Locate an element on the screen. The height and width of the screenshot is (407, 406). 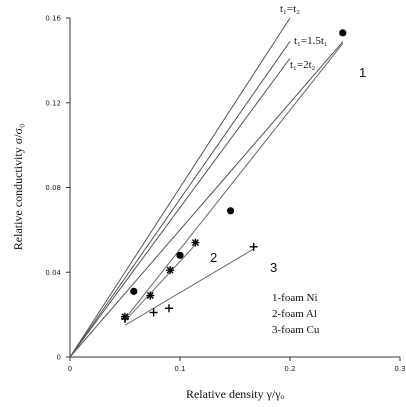
legend-entry-cu: 3-foam Cu is located at coordinates (296, 330).